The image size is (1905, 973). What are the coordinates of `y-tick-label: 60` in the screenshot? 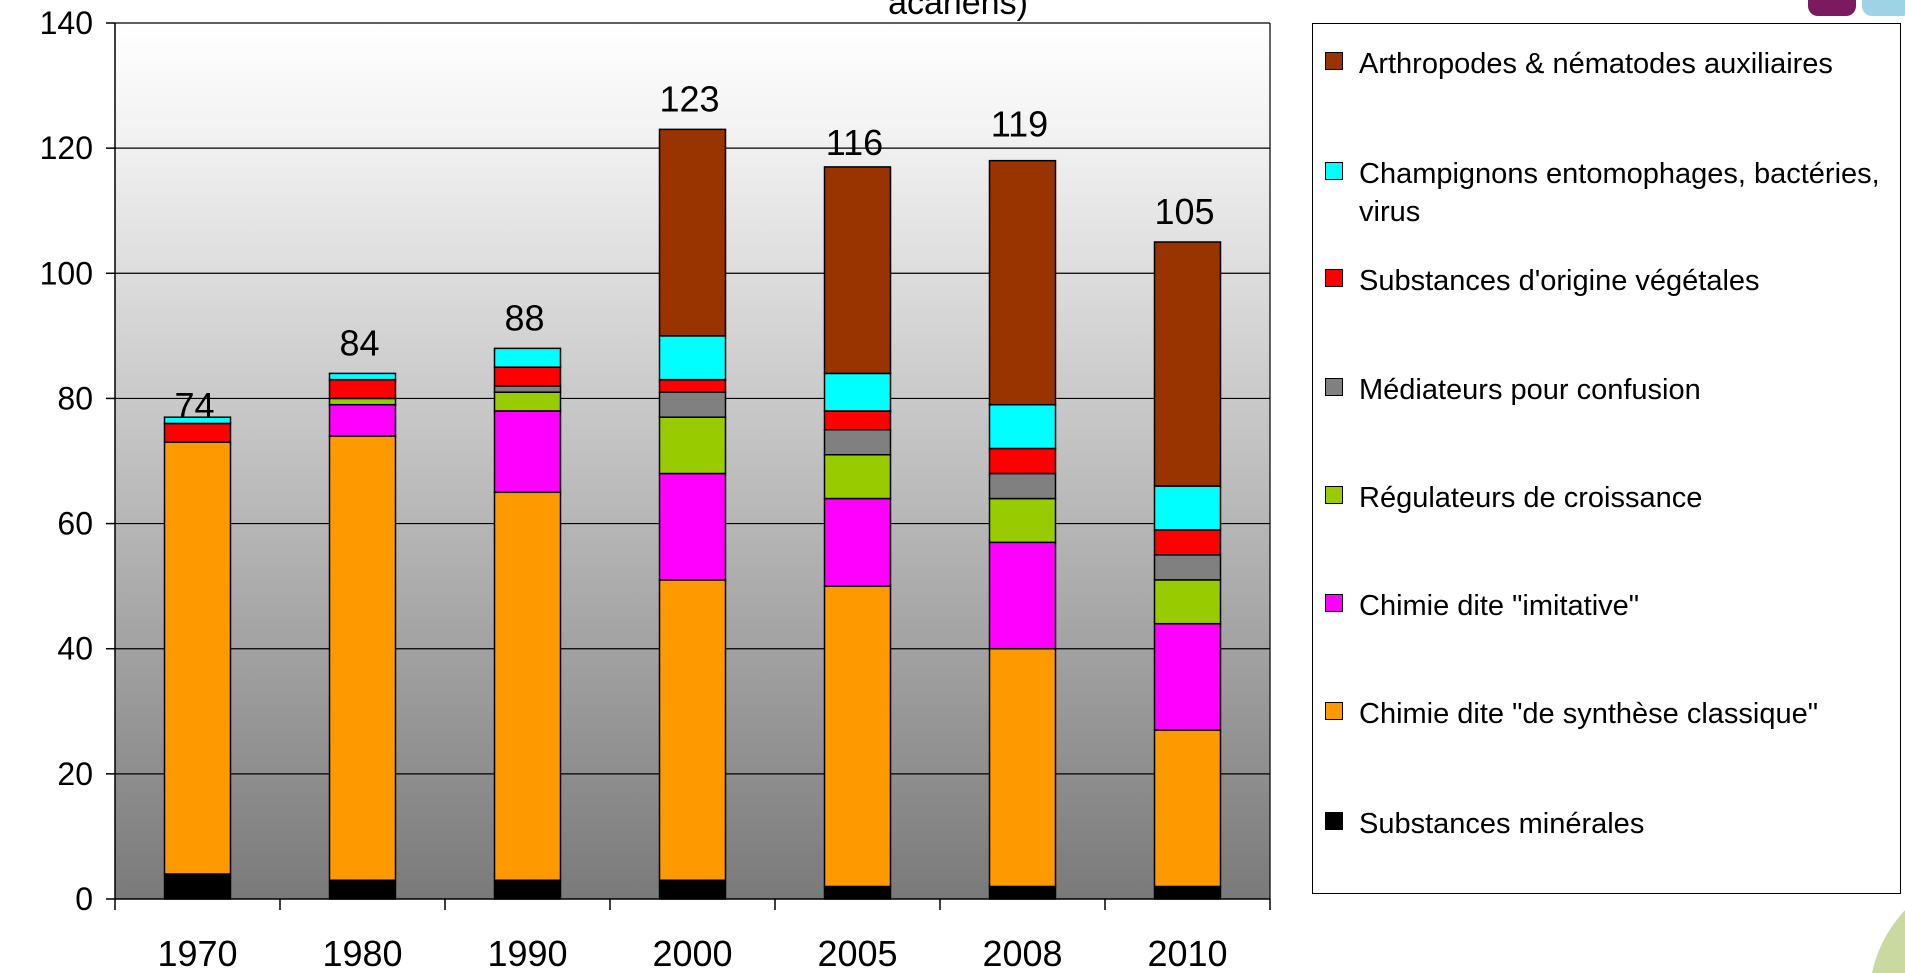 It's located at (75, 524).